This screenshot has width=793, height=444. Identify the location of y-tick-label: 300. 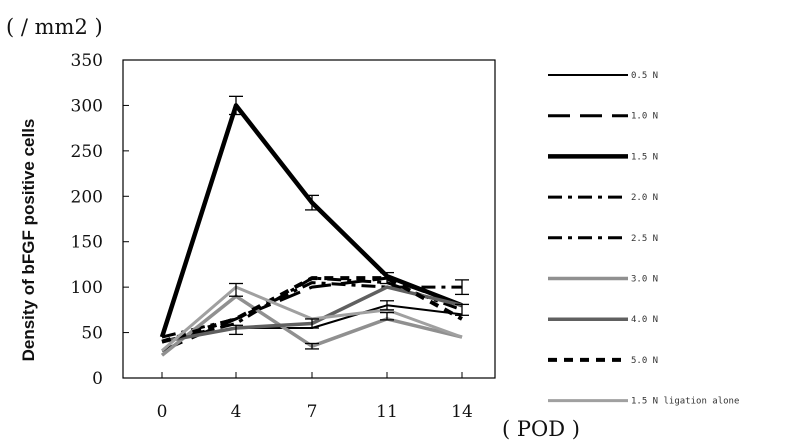
(87, 106).